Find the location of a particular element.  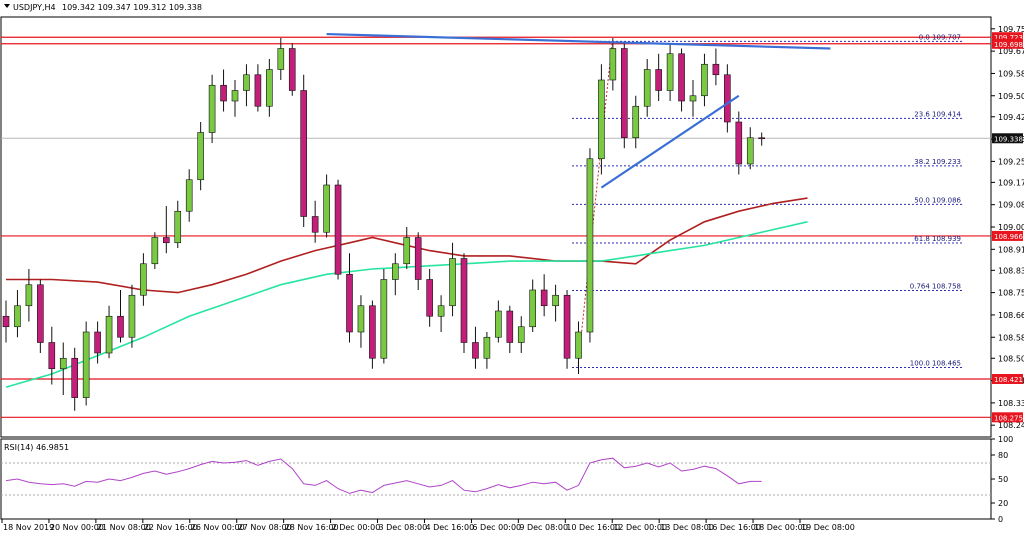

time-tick-label: 19 Dec 08:00 is located at coordinates (828, 527).